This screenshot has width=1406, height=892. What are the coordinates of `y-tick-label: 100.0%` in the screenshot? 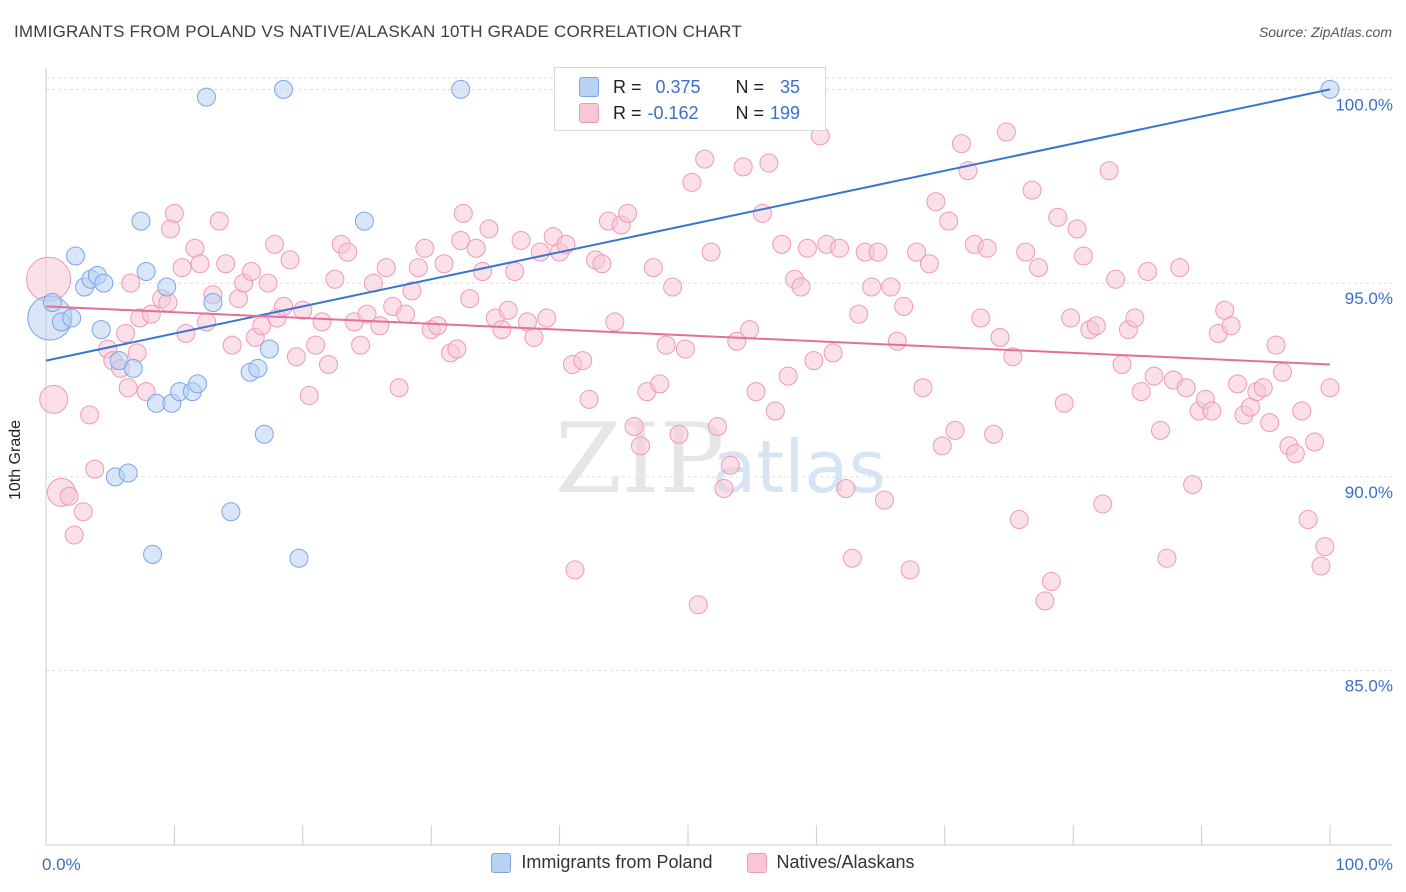 It's located at (1364, 104).